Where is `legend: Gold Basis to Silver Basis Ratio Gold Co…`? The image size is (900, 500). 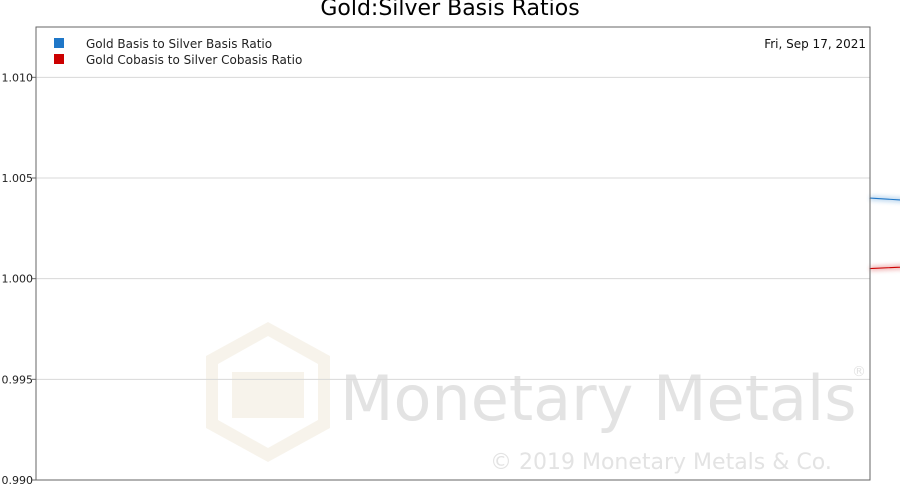
legend: Gold Basis to Silver Basis Ratio Gold Co… is located at coordinates (178, 52).